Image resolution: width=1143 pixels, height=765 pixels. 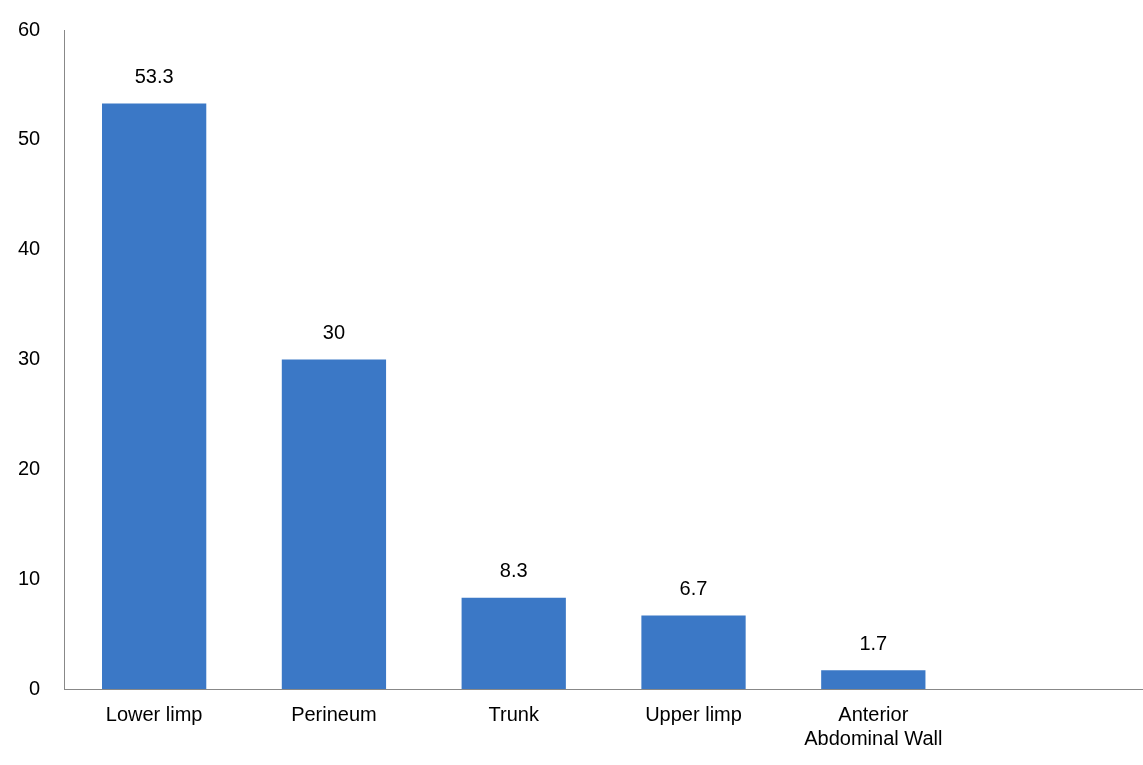 What do you see at coordinates (693, 587) in the screenshot?
I see `data-label: 6.7` at bounding box center [693, 587].